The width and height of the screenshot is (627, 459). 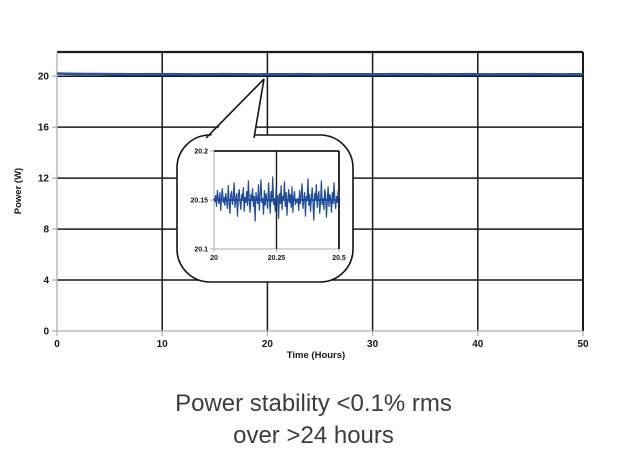 What do you see at coordinates (46, 281) in the screenshot?
I see `svg-text: 4` at bounding box center [46, 281].